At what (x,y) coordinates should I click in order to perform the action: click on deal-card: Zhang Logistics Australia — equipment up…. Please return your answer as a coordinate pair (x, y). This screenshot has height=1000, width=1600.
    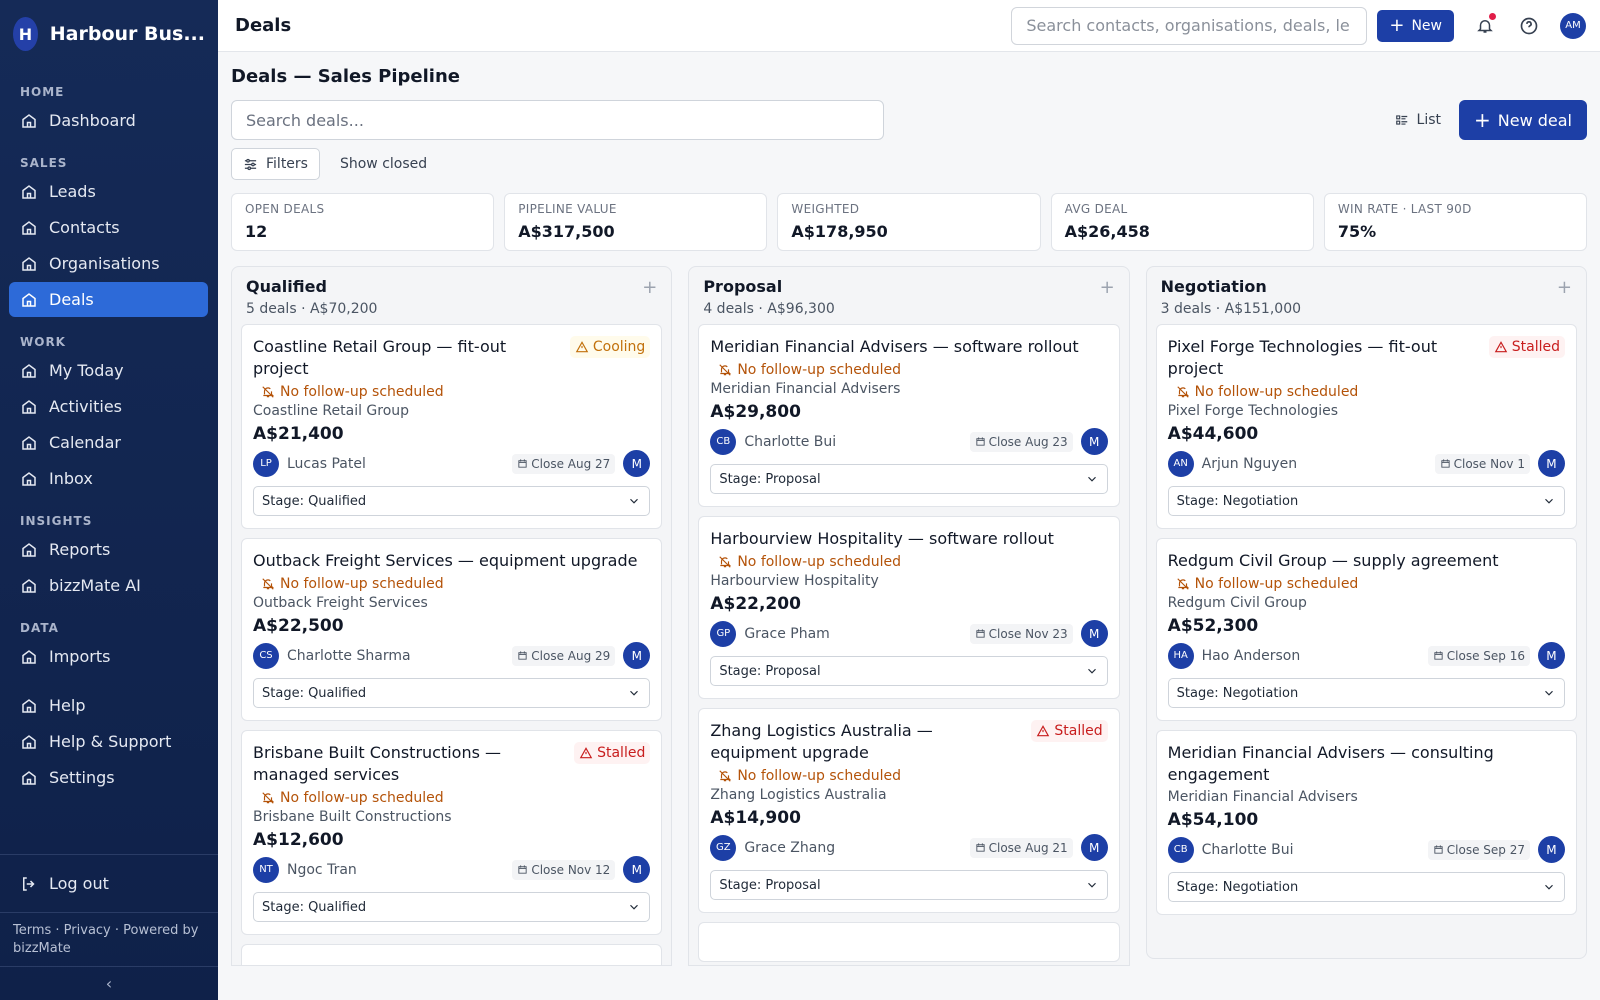
    Looking at the image, I should click on (909, 810).